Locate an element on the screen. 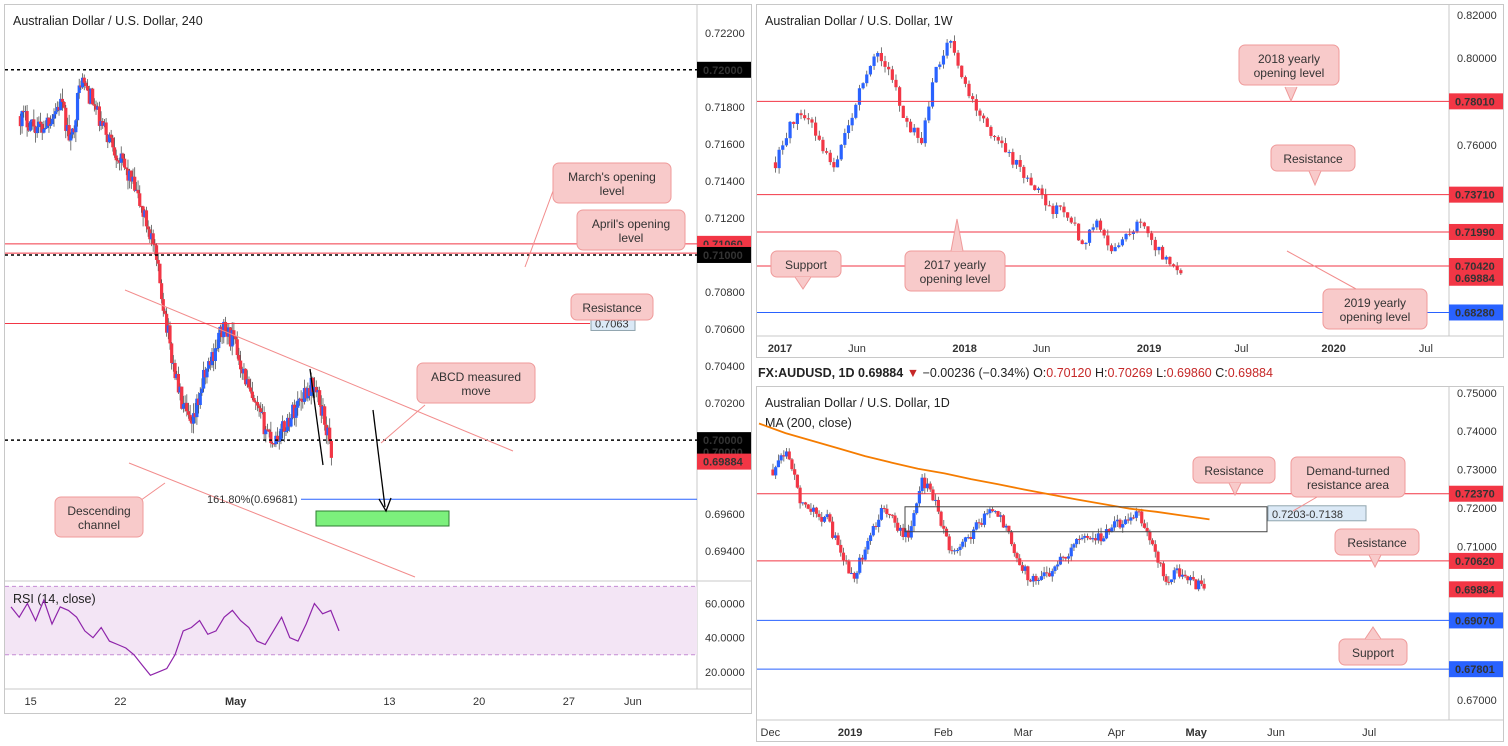 This screenshot has height=746, width=1508. annotation-text: April's opening is located at coordinates (631, 224).